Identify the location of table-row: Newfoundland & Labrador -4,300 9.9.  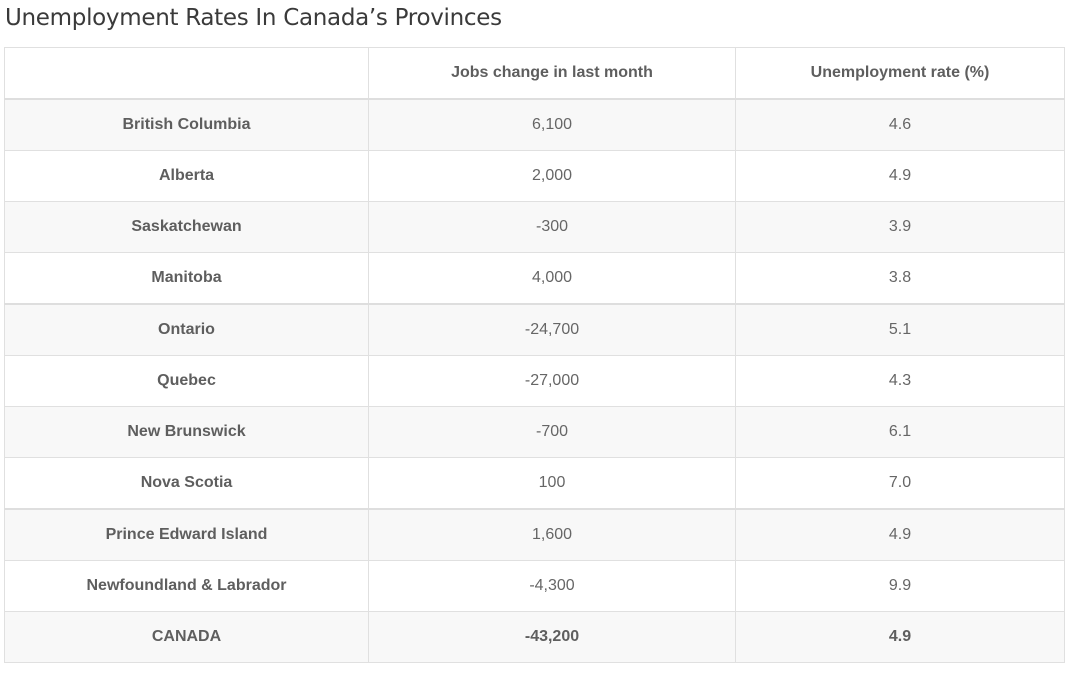
(534, 586).